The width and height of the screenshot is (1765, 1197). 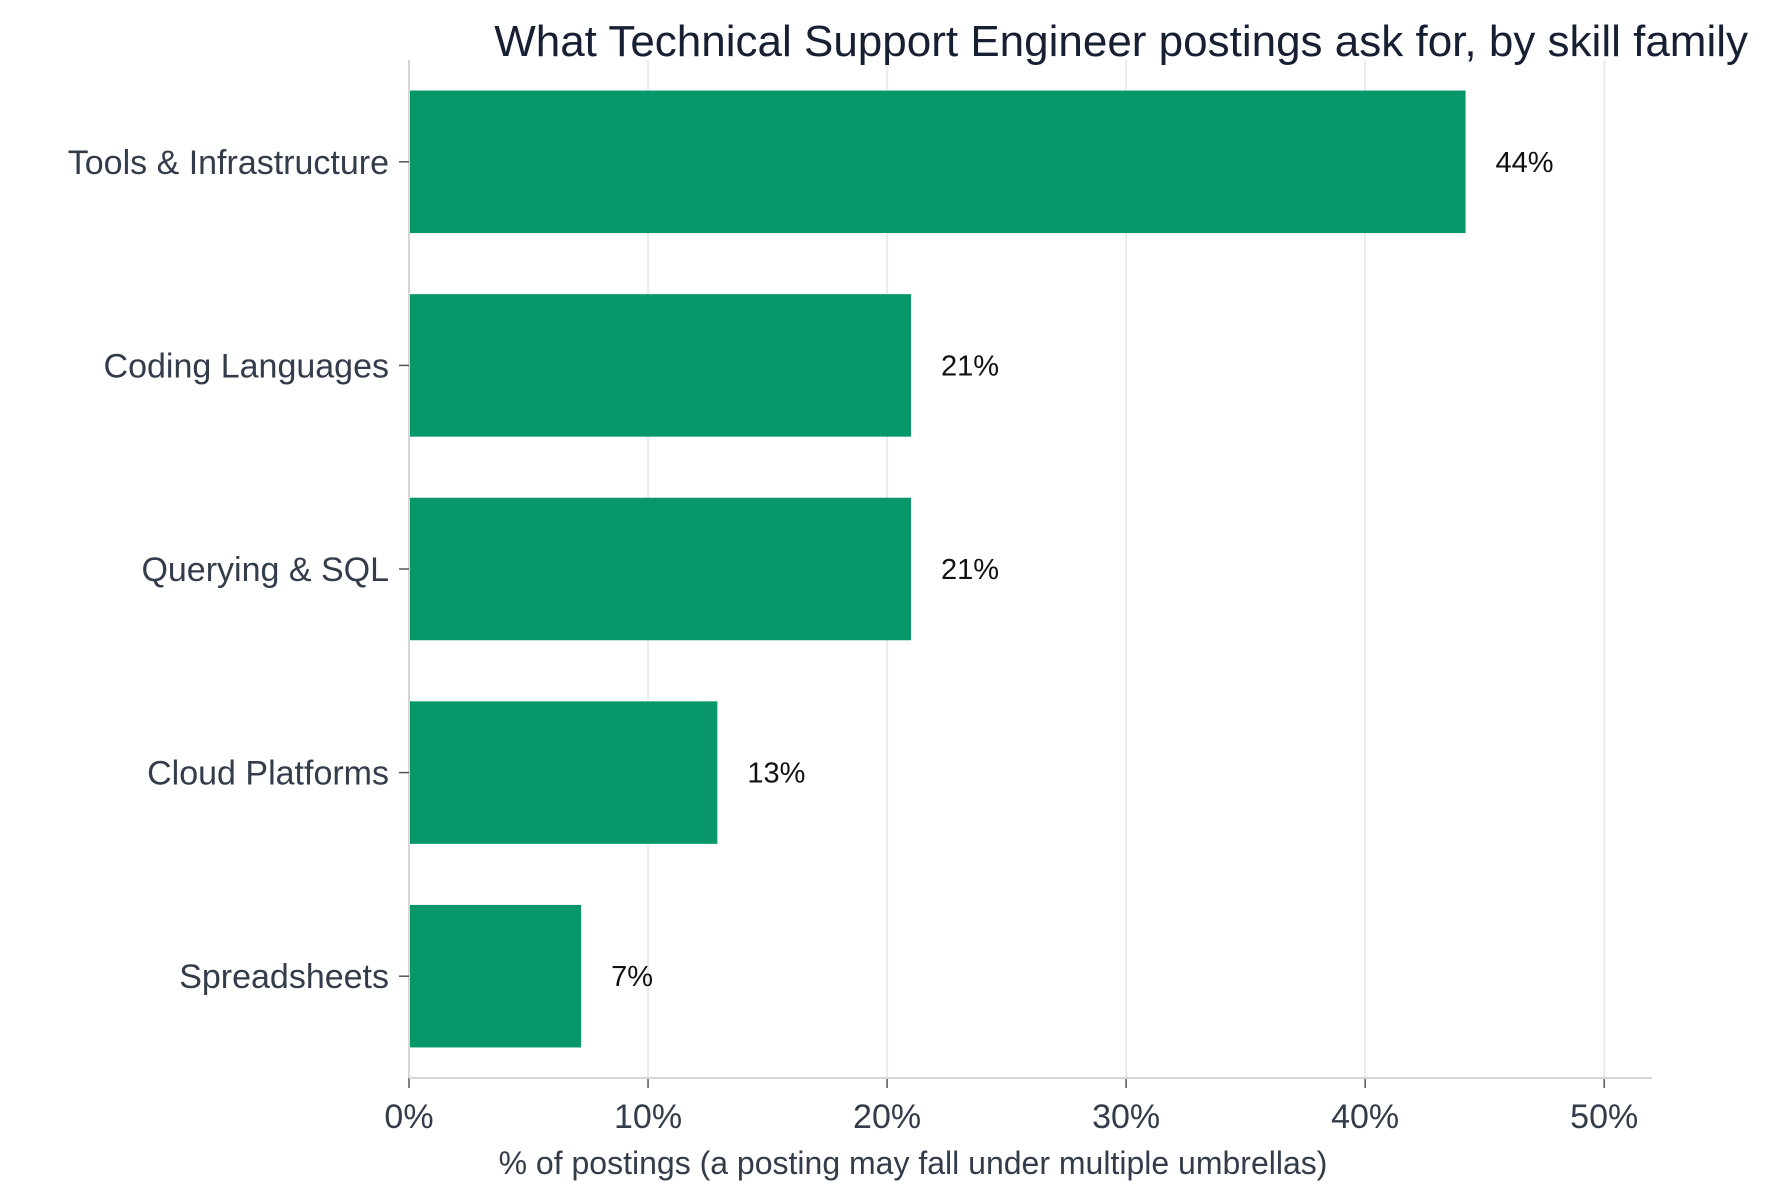 I want to click on x-tick-label: 20%, so click(x=887, y=1117).